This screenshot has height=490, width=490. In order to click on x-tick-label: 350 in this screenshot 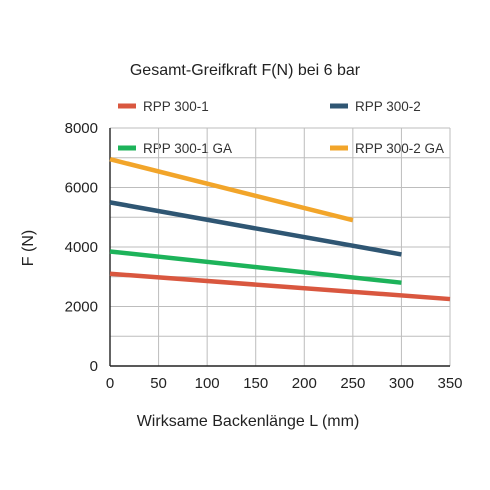, I will do `click(449, 383)`.